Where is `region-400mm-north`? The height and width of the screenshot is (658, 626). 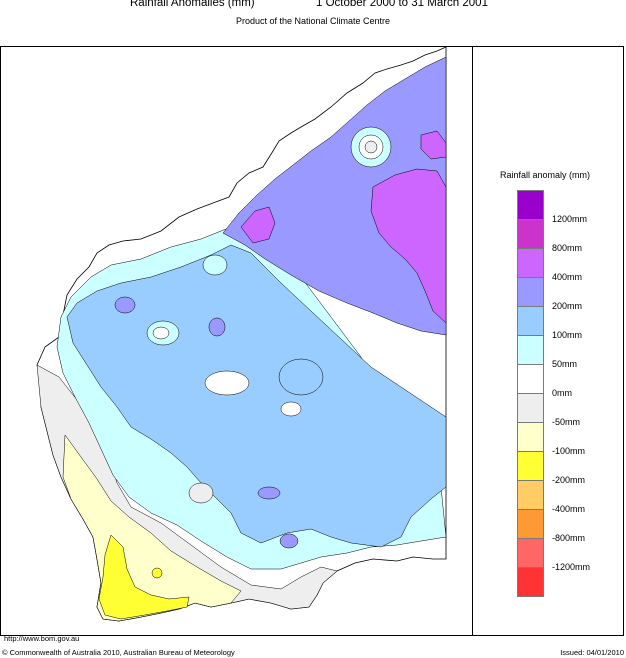 region-400mm-north is located at coordinates (408, 246).